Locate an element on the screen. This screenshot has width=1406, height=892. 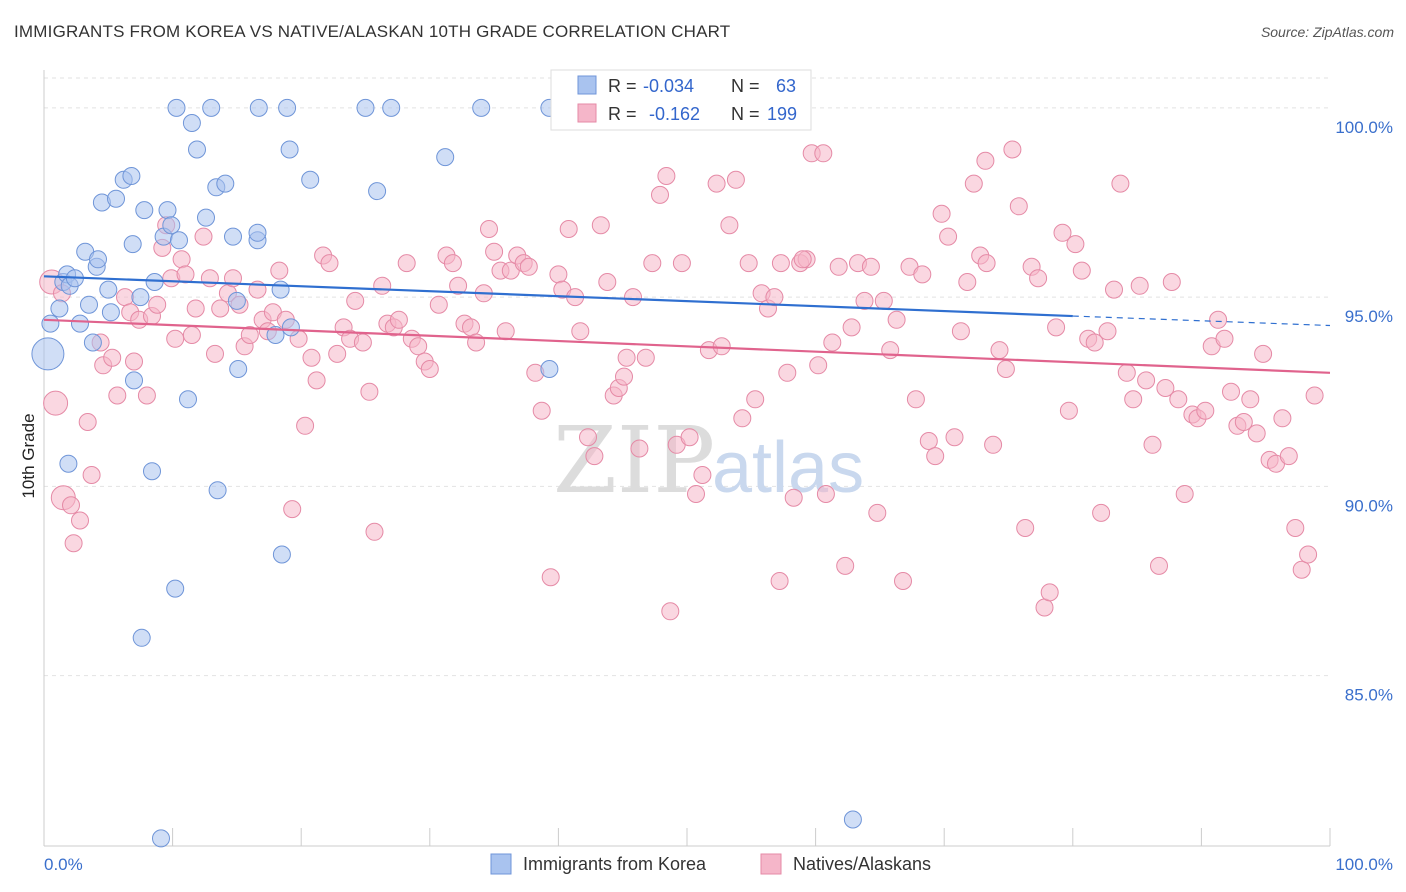
legend-swatch-korea is located at coordinates (587, 85).